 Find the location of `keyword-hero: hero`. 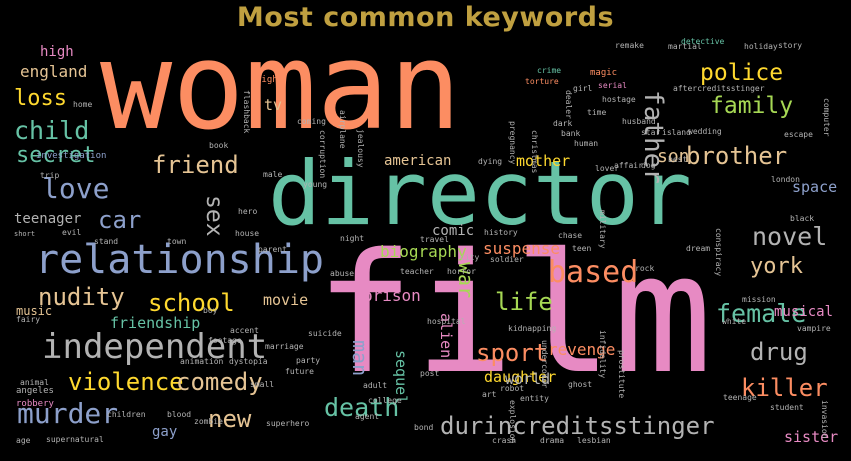

keyword-hero: hero is located at coordinates (248, 211).